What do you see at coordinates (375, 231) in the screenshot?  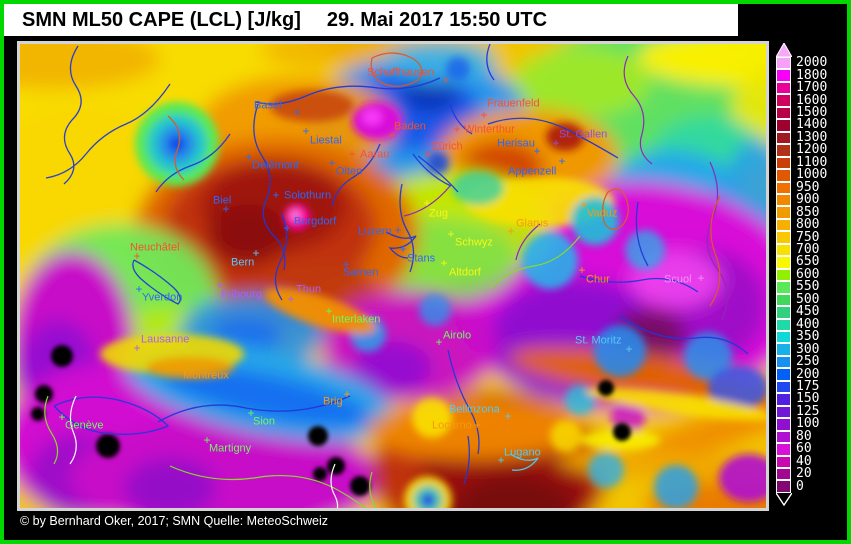 I see `city-label: Luzern` at bounding box center [375, 231].